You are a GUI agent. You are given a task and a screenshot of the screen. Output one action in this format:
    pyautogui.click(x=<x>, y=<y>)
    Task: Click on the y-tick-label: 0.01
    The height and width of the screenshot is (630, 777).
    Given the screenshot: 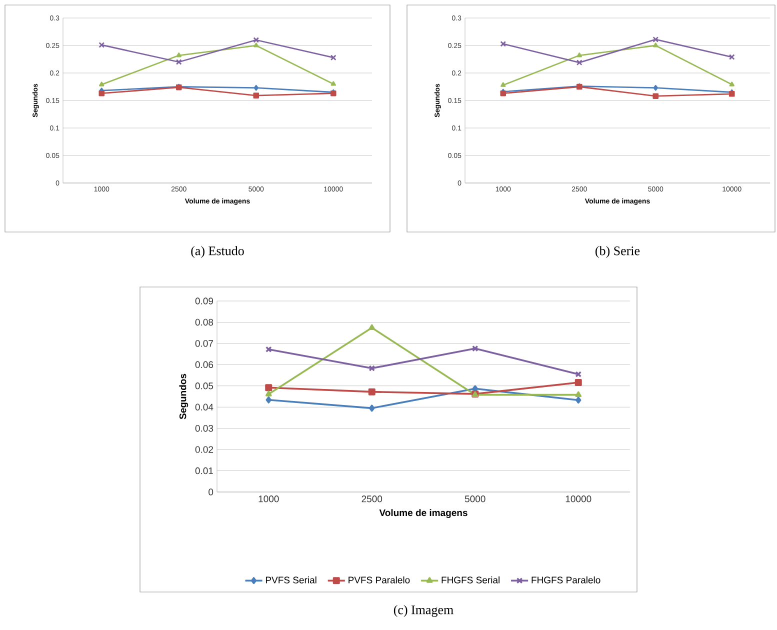 What is the action you would take?
    pyautogui.click(x=204, y=470)
    